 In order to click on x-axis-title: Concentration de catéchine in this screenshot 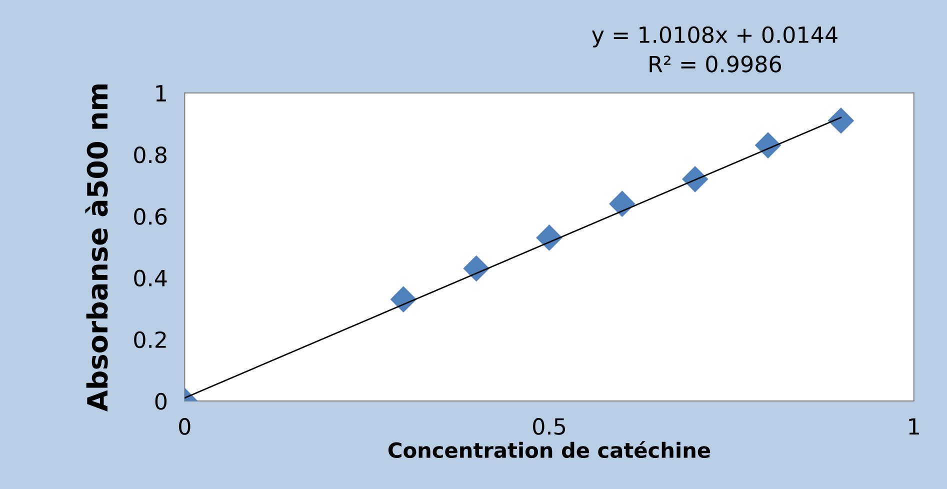, I will do `click(549, 449)`.